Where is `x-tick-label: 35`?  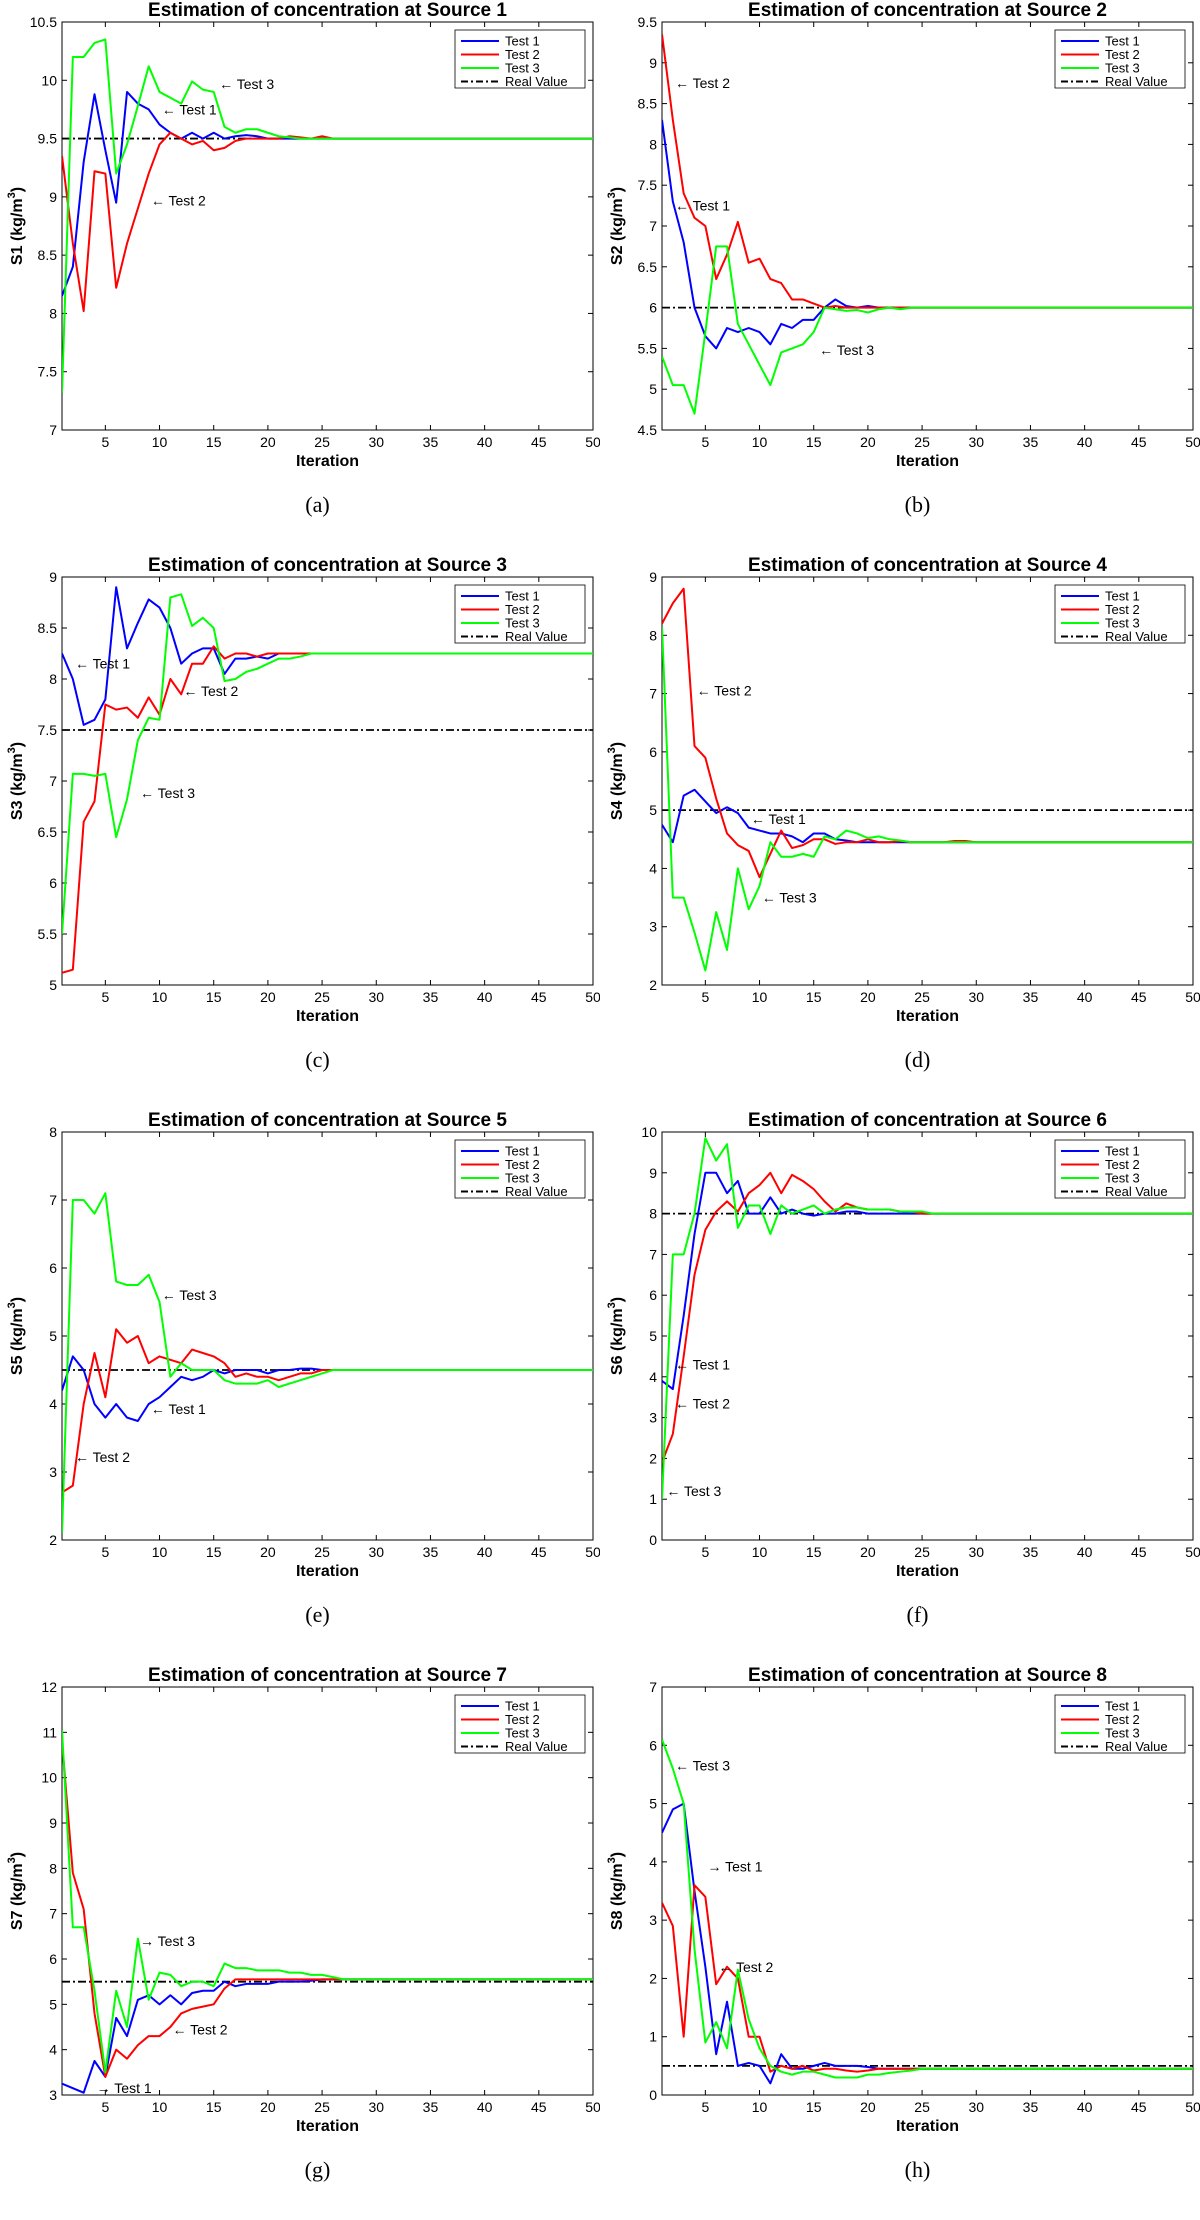 x-tick-label: 35 is located at coordinates (1031, 442).